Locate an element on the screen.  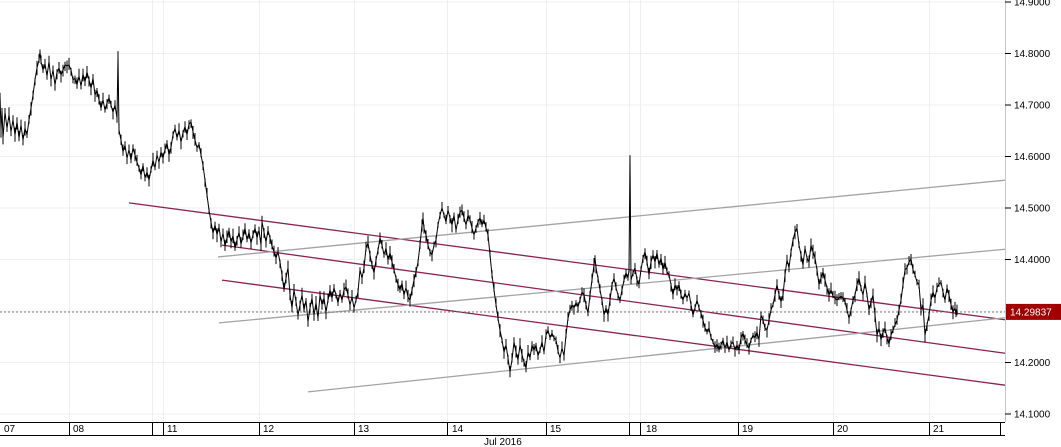
y-axis-label: 14.2000 is located at coordinates (1032, 363).